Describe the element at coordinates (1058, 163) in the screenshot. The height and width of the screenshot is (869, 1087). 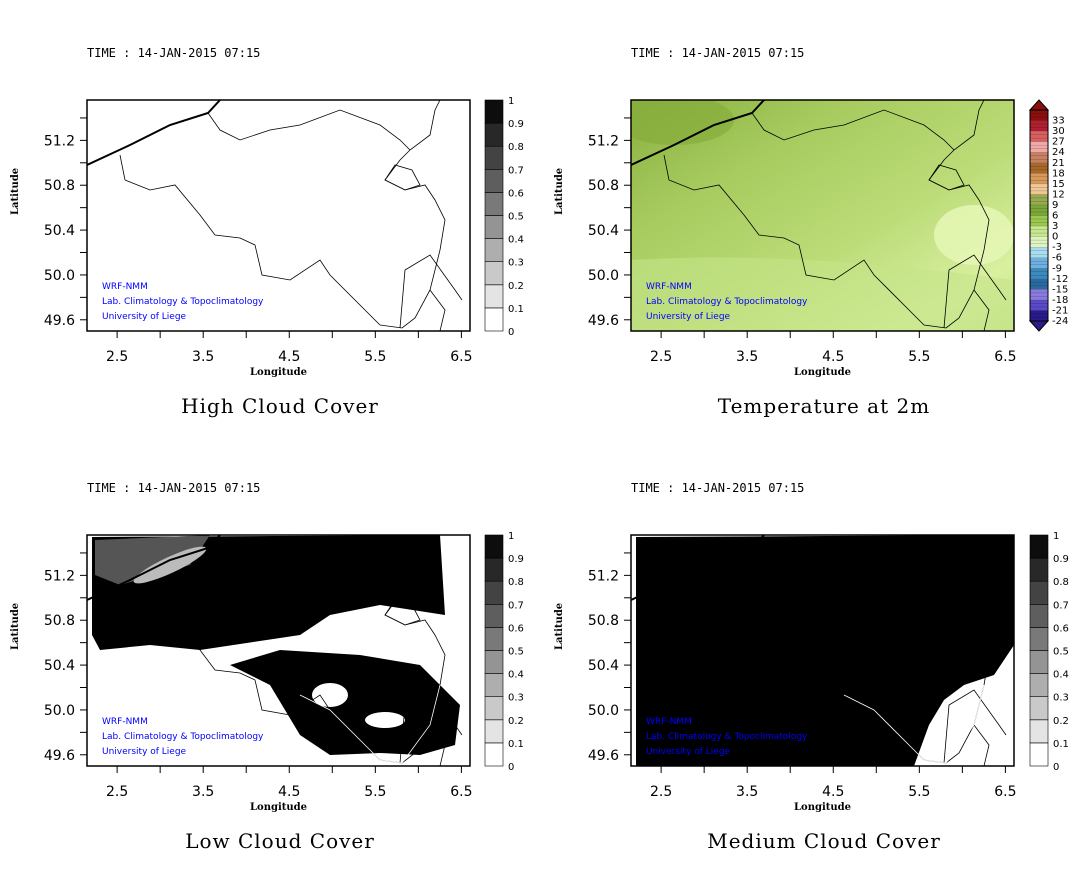
I see `colorbar-label: 21` at that location.